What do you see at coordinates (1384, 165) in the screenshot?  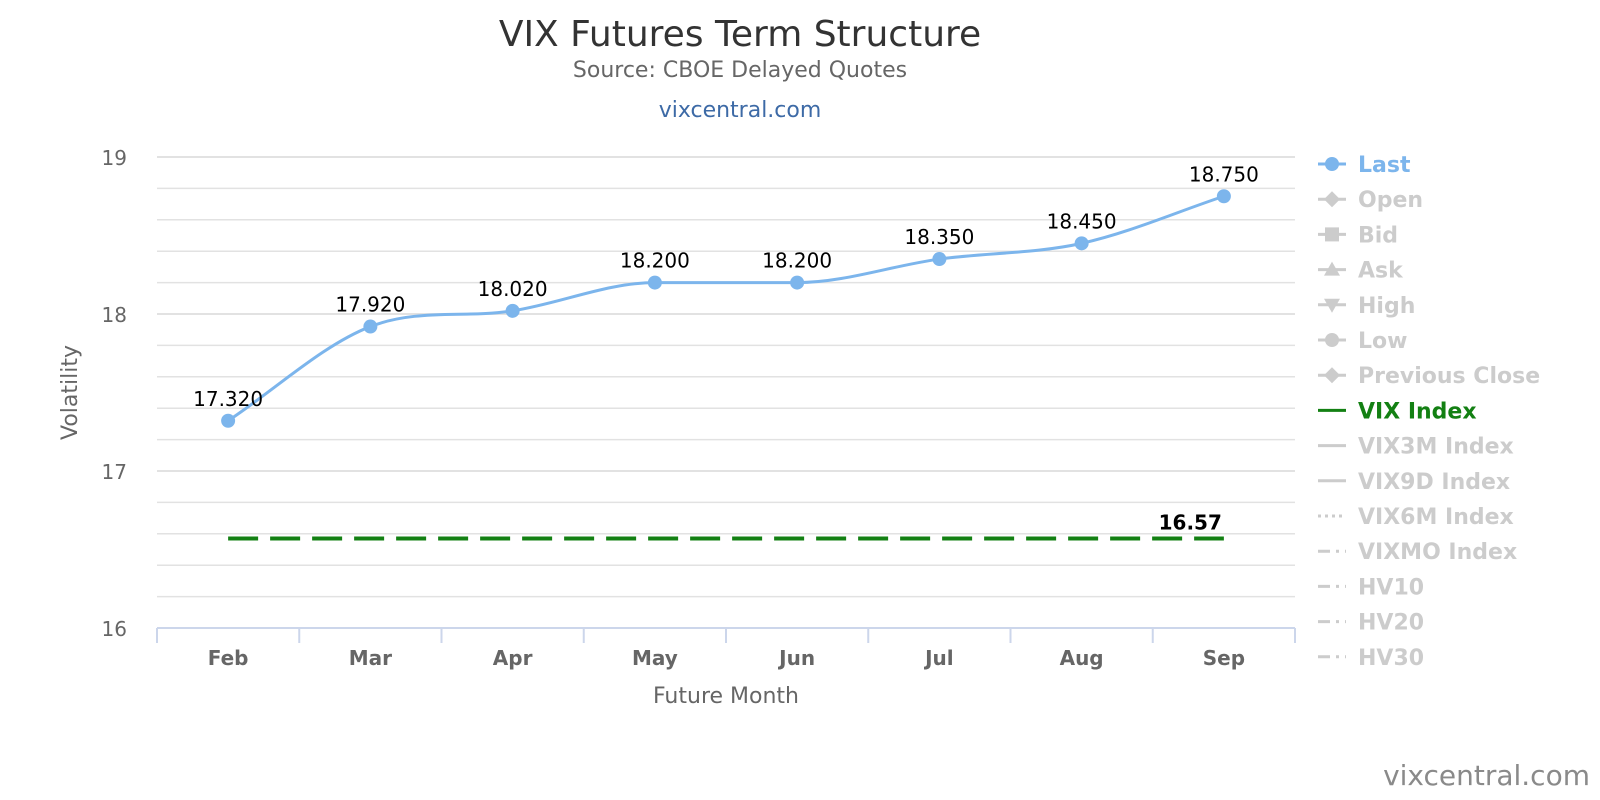 I see `legend-item-last: Last` at bounding box center [1384, 165].